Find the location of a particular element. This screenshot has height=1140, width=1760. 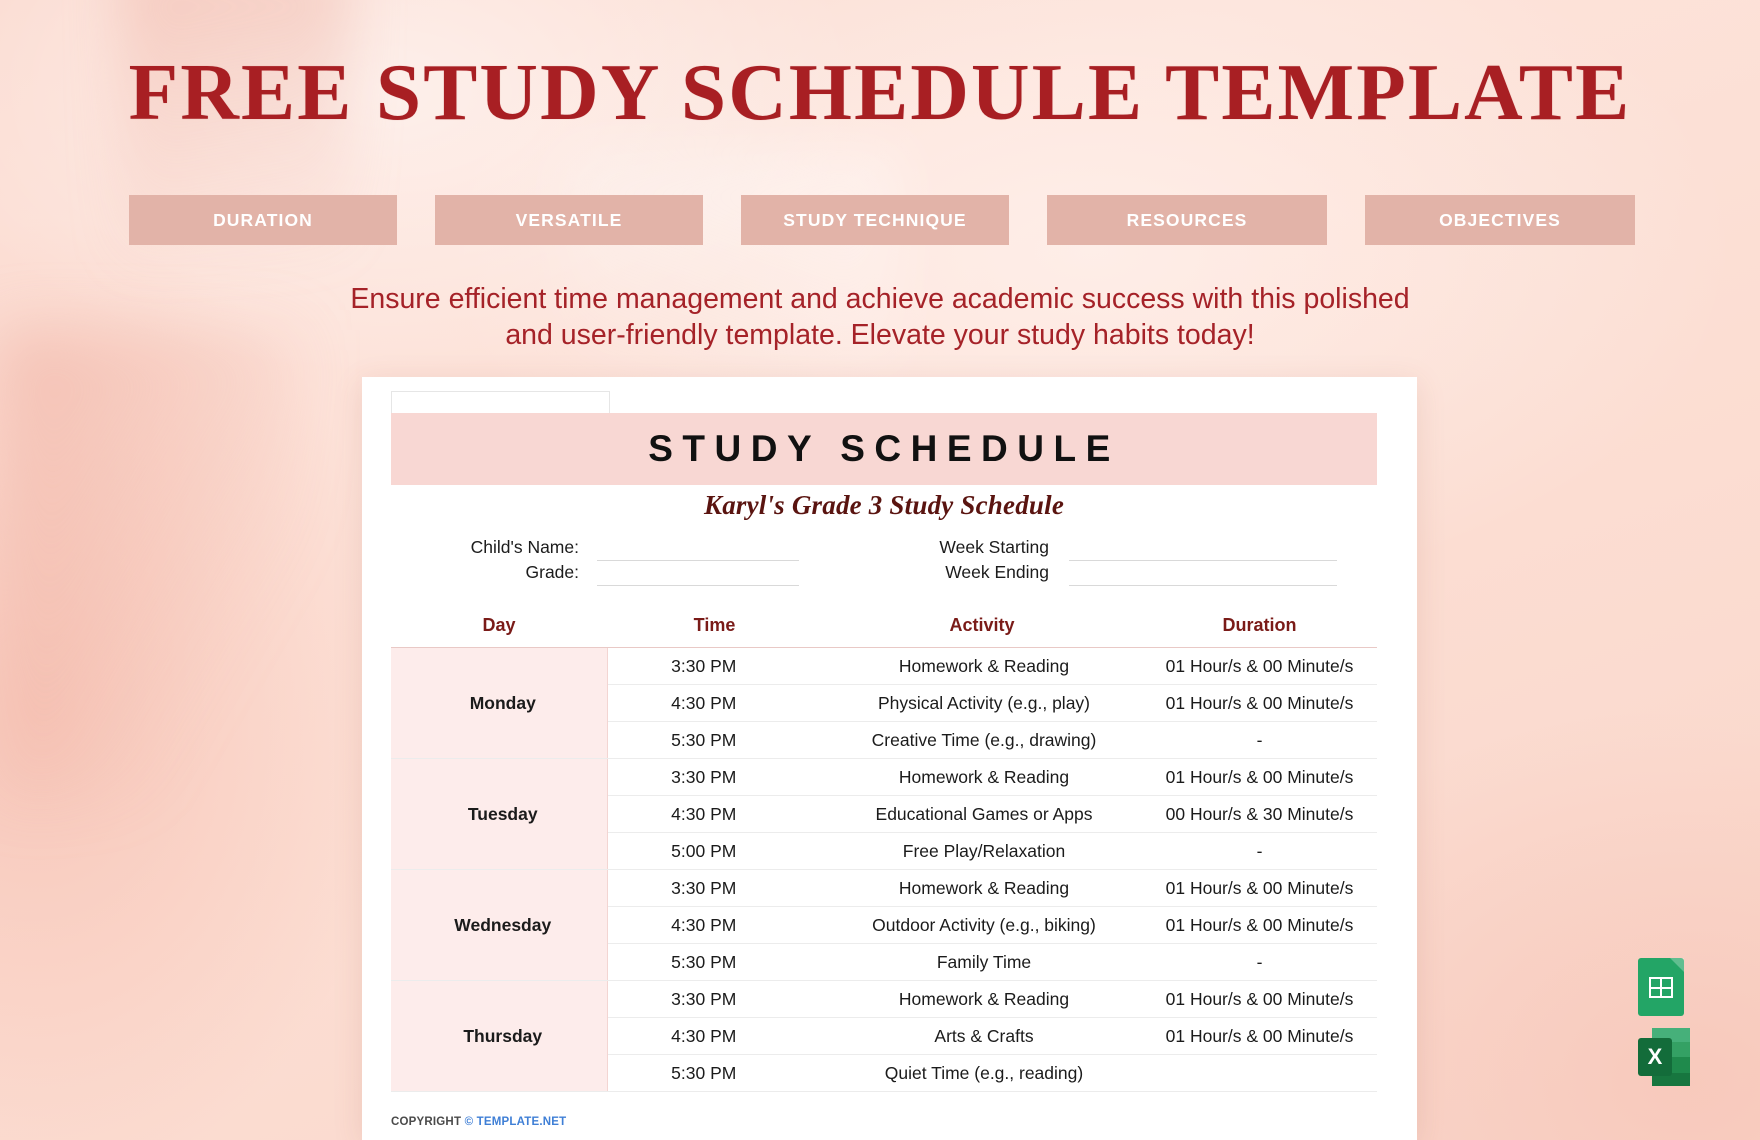

child-name-input is located at coordinates (698, 549).